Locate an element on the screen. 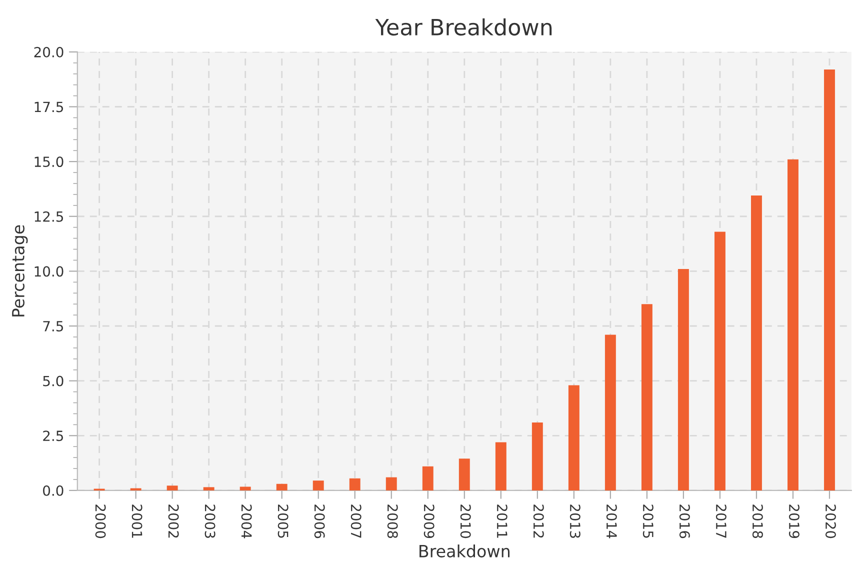 Image resolution: width=860 pixels, height=577 pixels. y-tick-label: 0.0 is located at coordinates (53, 490).